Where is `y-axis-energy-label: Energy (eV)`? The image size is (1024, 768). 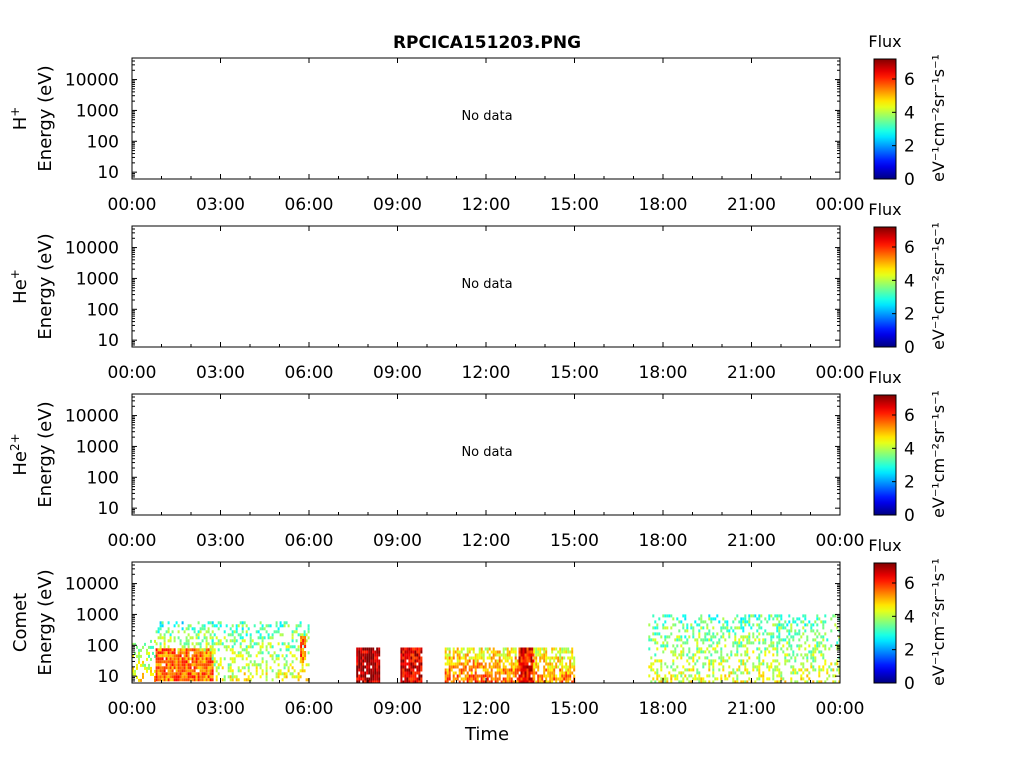 y-axis-energy-label: Energy (eV) is located at coordinates (45, 622).